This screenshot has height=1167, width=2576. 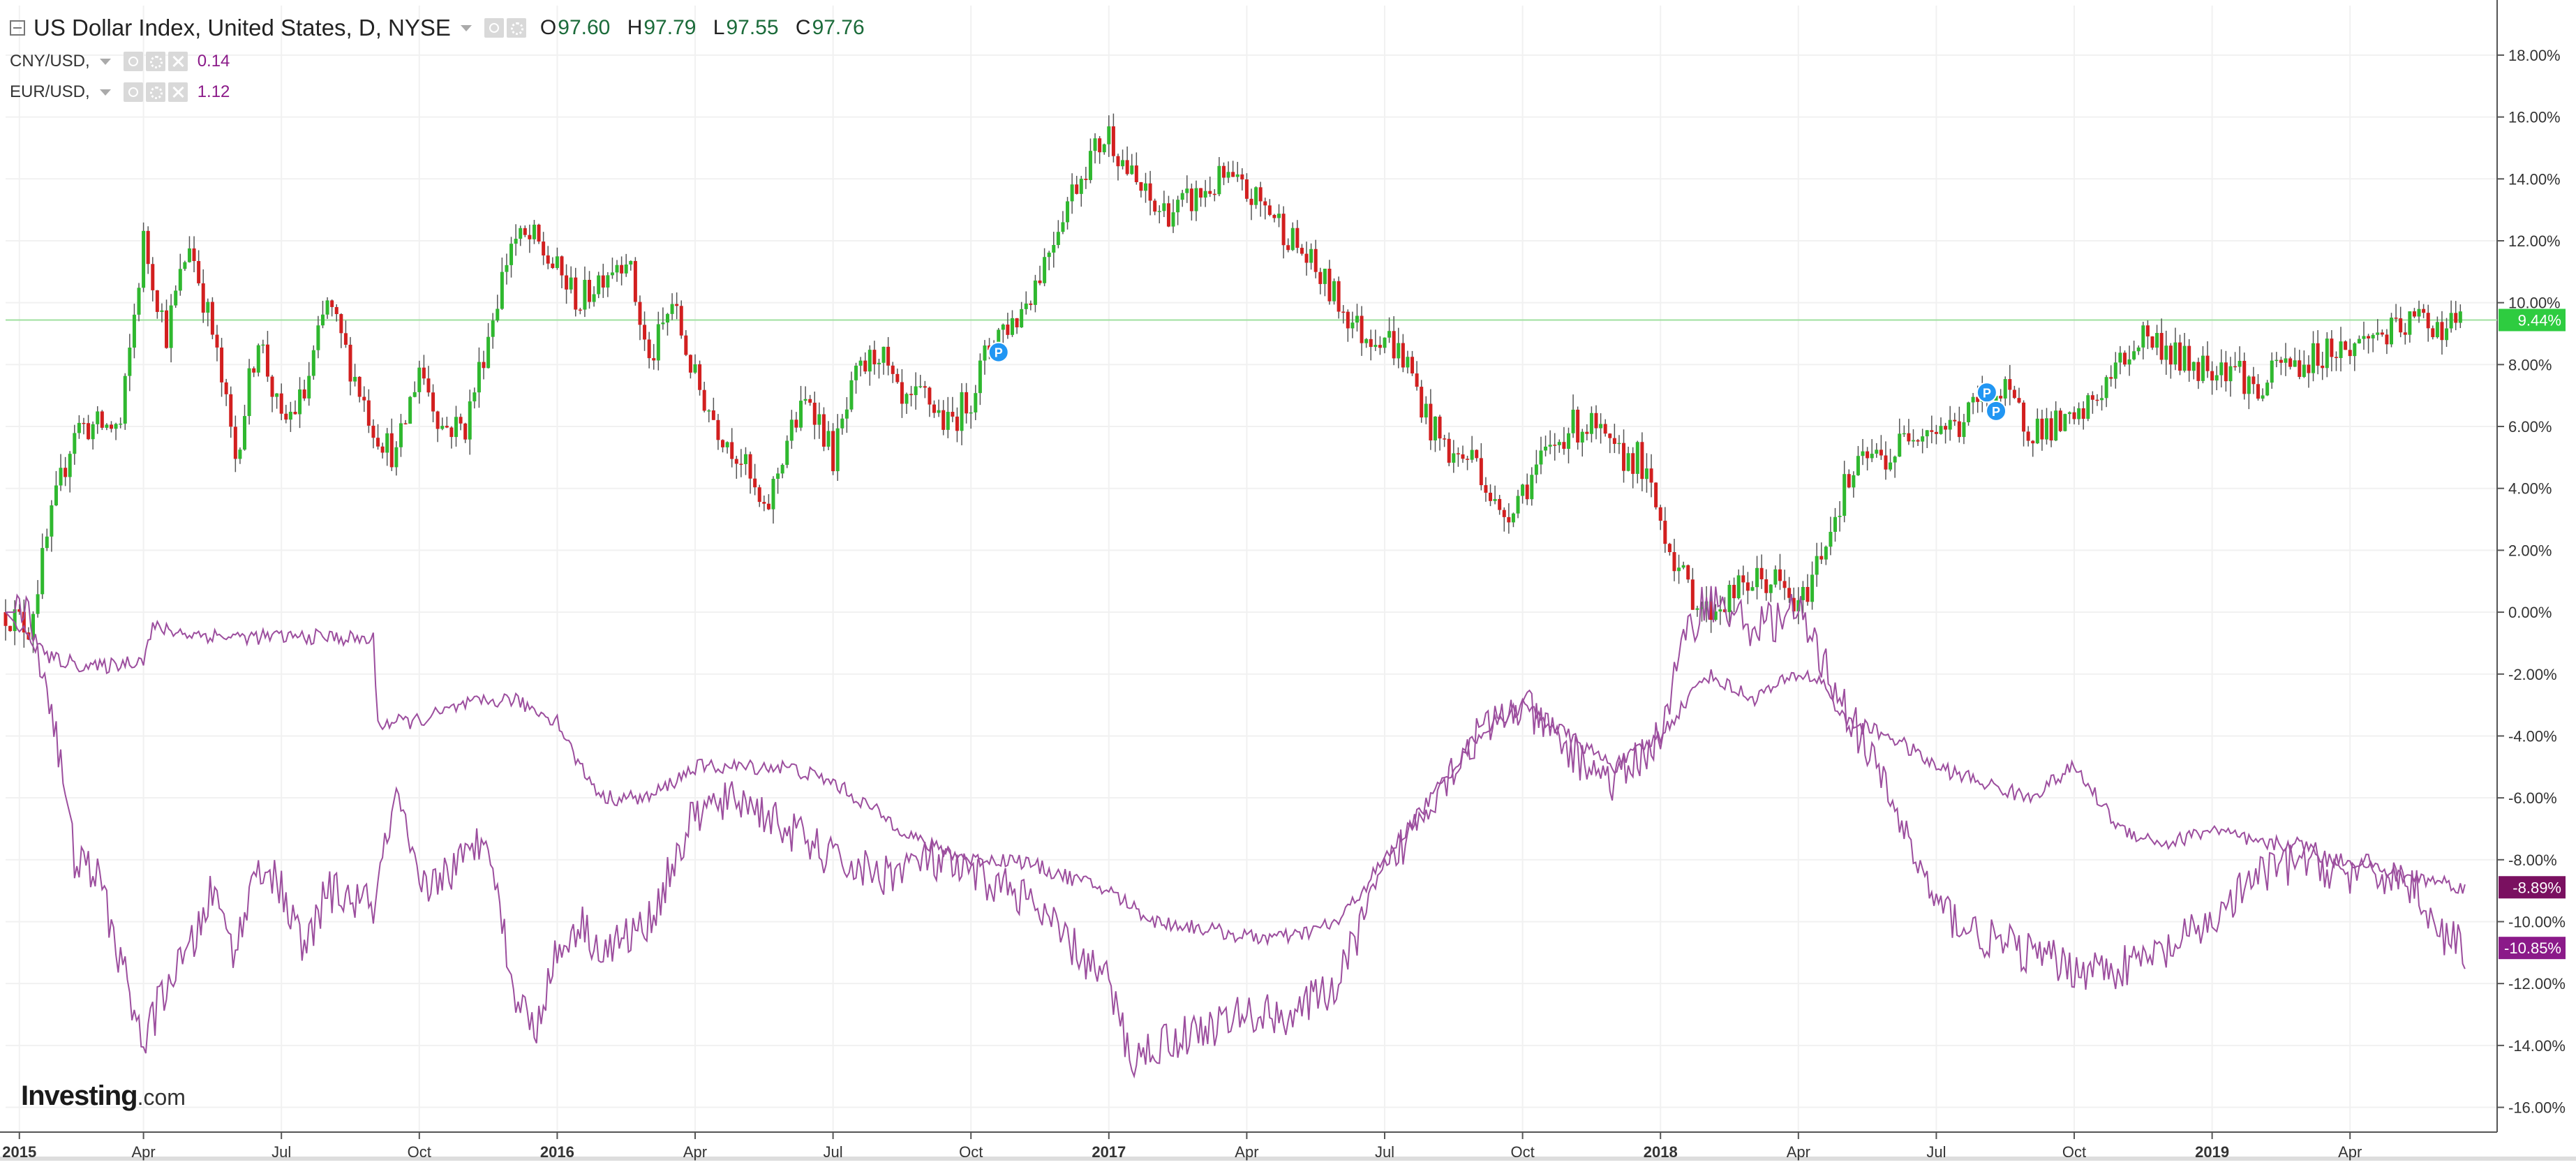 What do you see at coordinates (2532, 320) in the screenshot?
I see `last-value-badge: 9.44%` at bounding box center [2532, 320].